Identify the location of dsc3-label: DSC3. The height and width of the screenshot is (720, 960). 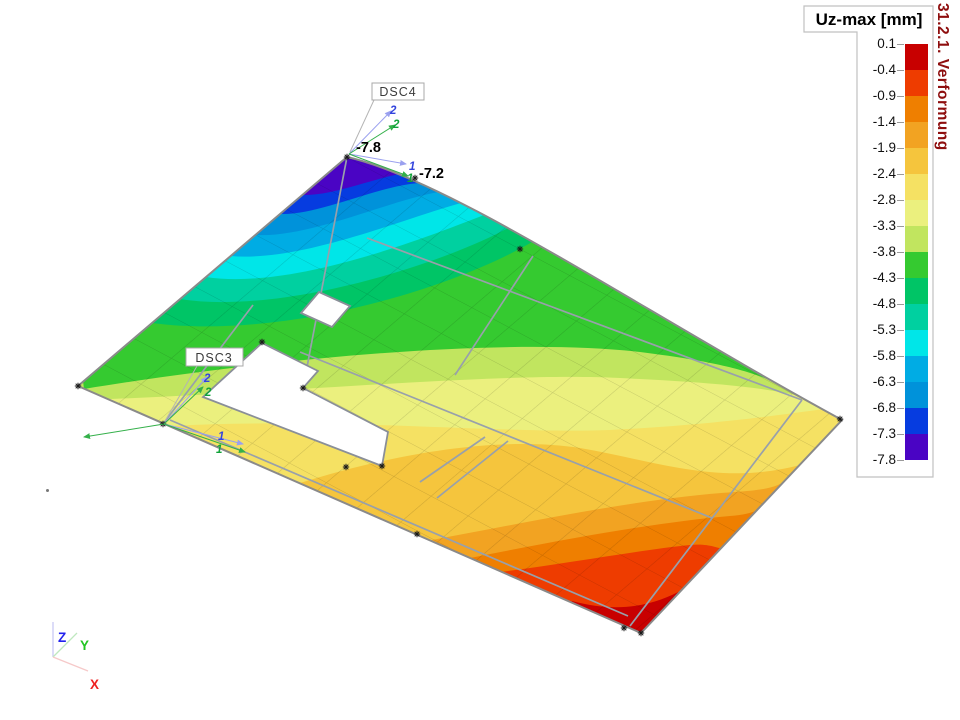
(213, 358).